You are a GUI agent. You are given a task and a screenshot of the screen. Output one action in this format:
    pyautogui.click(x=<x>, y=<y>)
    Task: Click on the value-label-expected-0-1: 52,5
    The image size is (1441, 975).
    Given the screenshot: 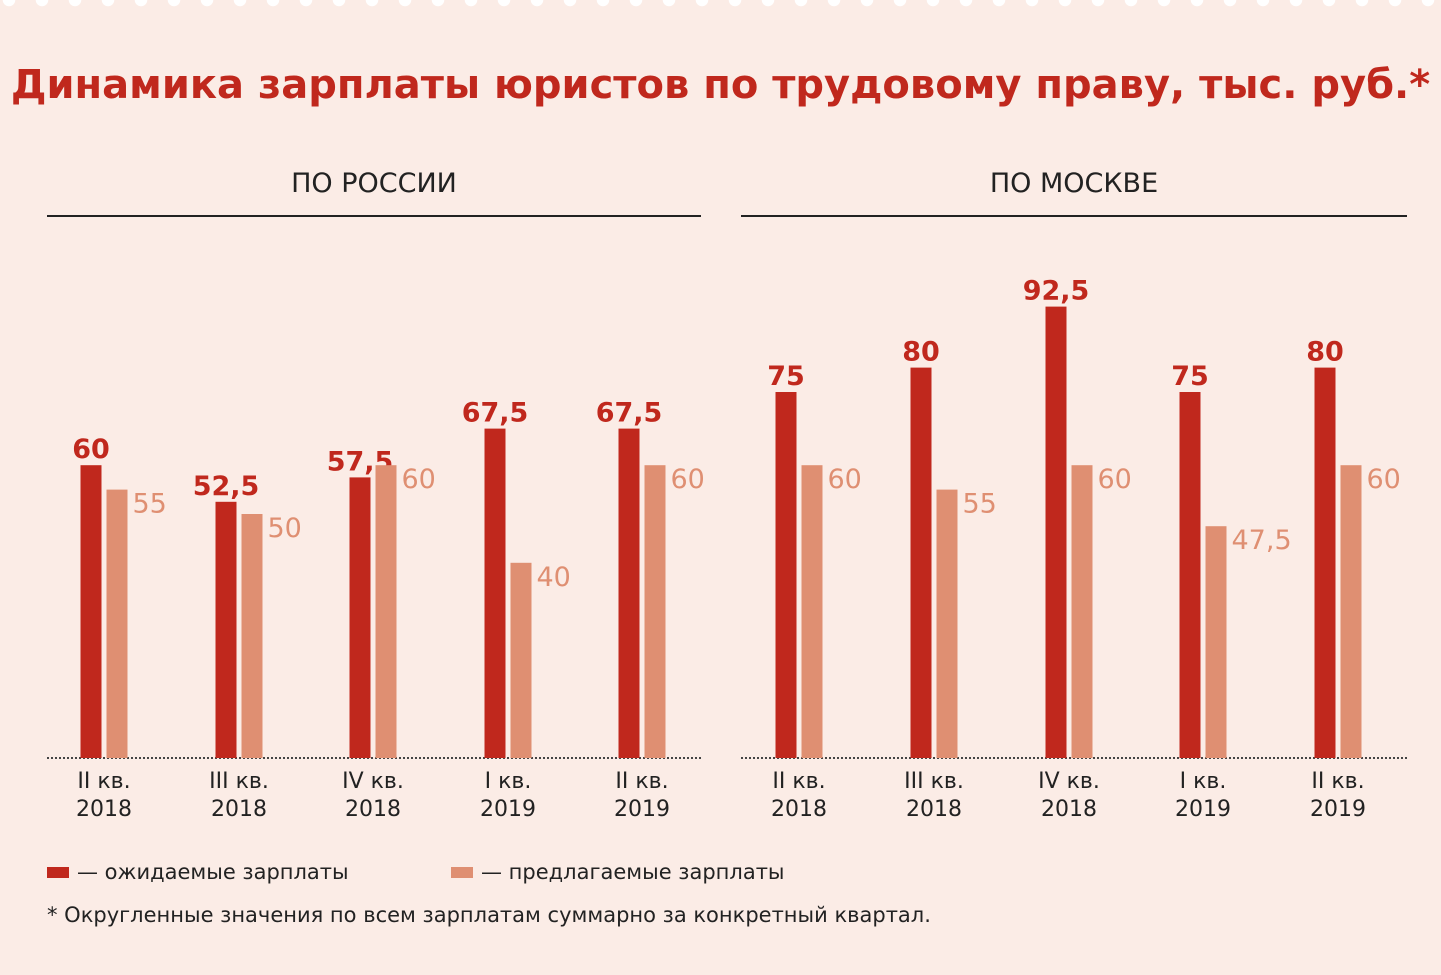 What is the action you would take?
    pyautogui.click(x=226, y=486)
    